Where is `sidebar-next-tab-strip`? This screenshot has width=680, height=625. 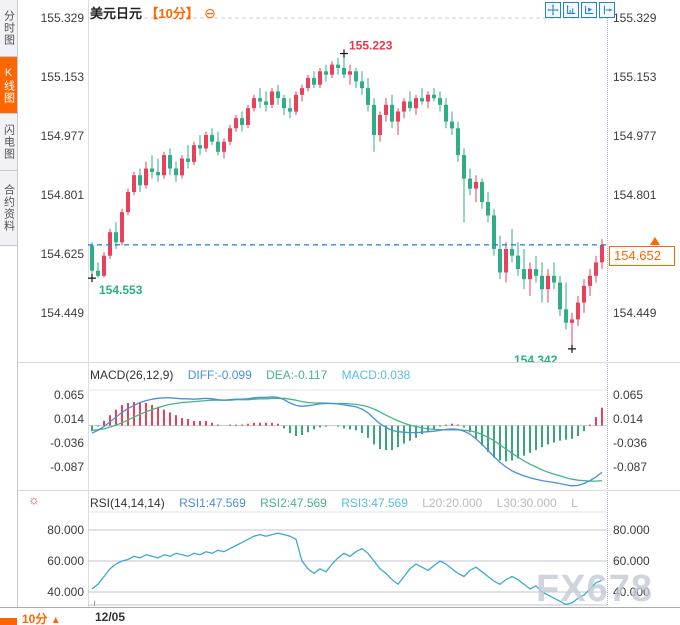
sidebar-next-tab-strip is located at coordinates (8, 621).